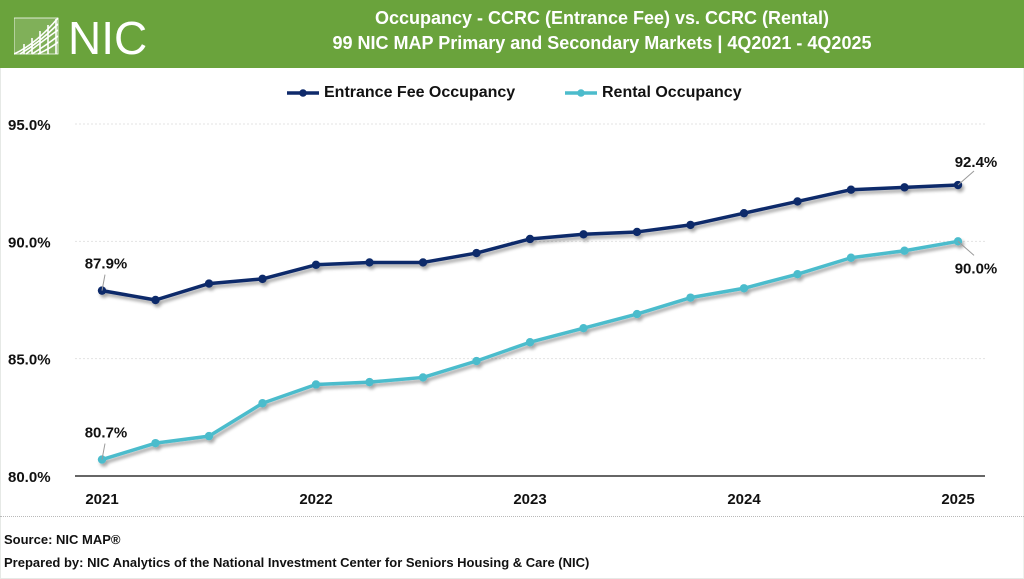 The width and height of the screenshot is (1024, 579). Describe the element at coordinates (744, 499) in the screenshot. I see `x-tick-label: 2024` at that location.